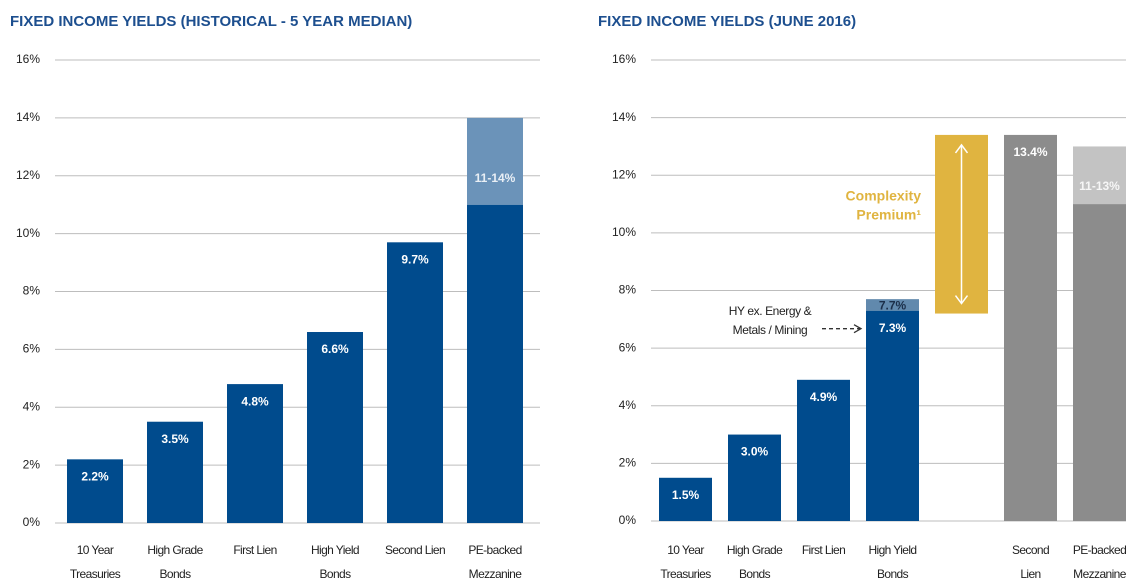  Describe the element at coordinates (415, 550) in the screenshot. I see `x-tick-label: Second Lien` at that location.